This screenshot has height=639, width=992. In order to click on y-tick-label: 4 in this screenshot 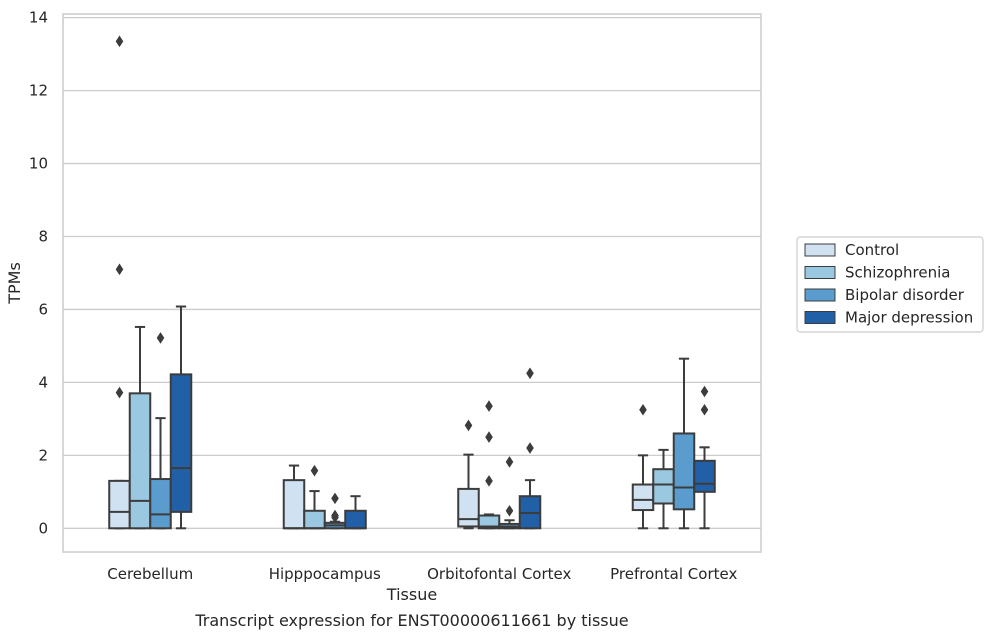, I will do `click(43, 382)`.